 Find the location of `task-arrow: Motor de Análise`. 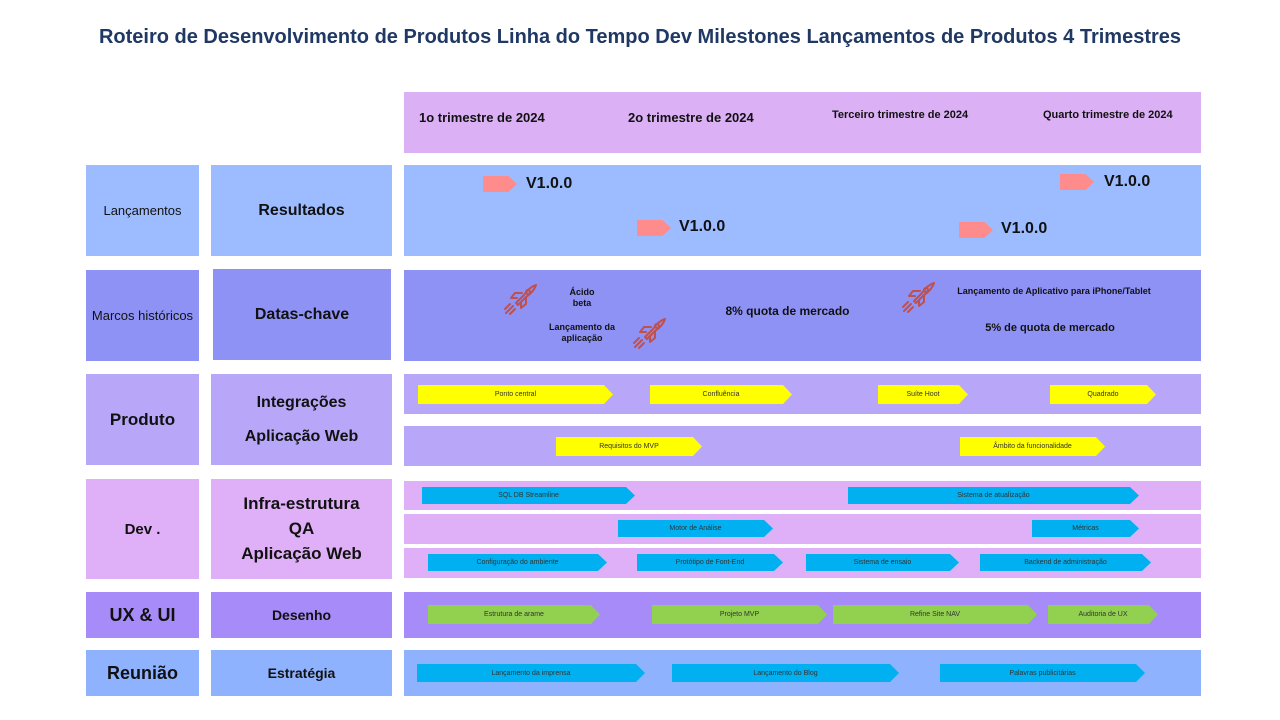

task-arrow: Motor de Análise is located at coordinates (695, 528).